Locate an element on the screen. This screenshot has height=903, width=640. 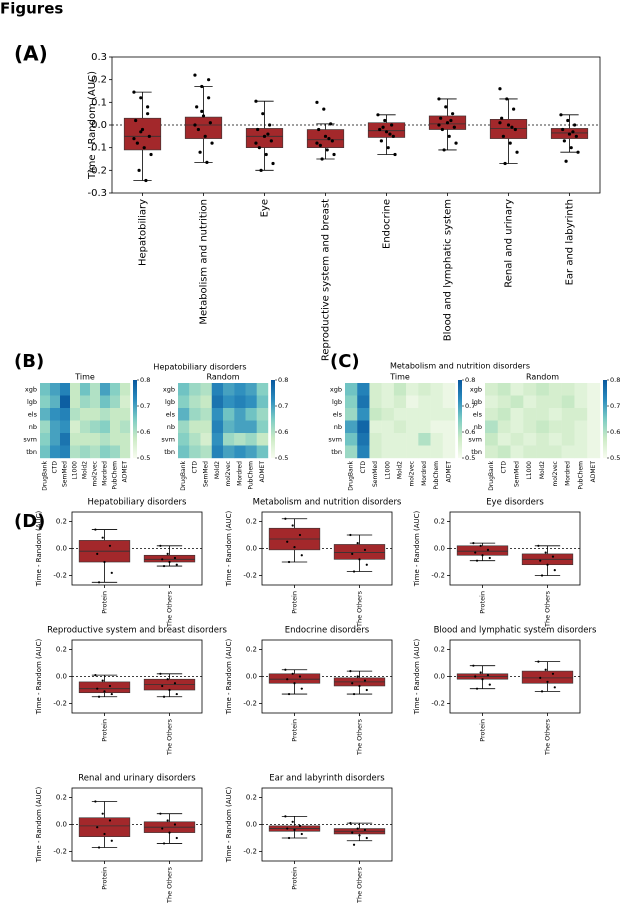
row-label: els is located at coordinates (338, 414).